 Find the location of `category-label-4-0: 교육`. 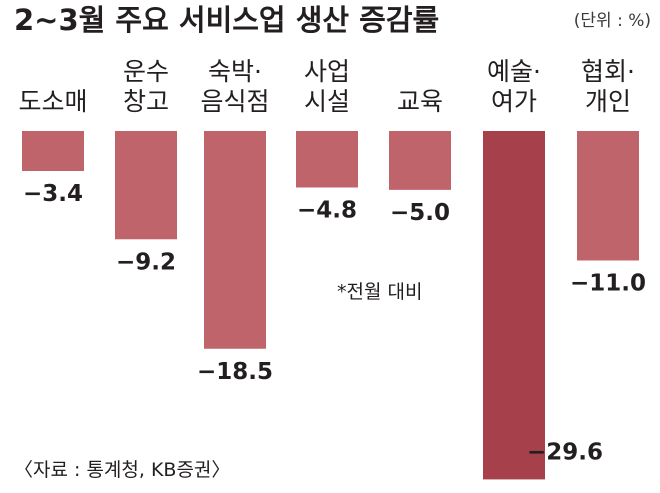

category-label-4-0: 교육 is located at coordinates (420, 101).